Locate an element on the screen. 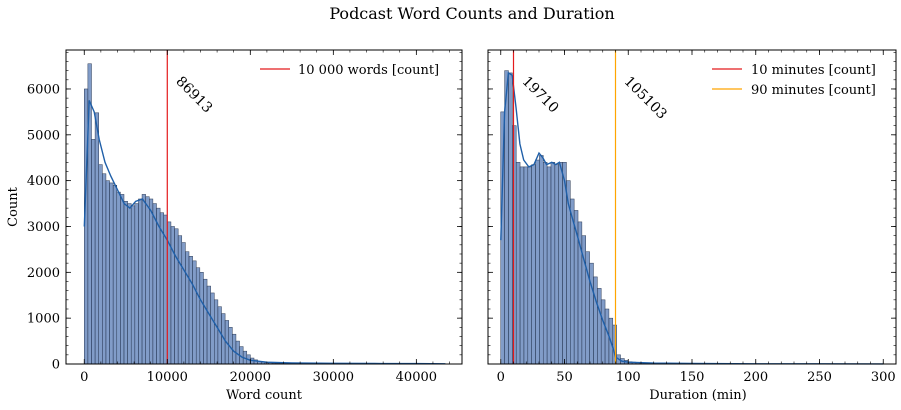  duration-xtick-label: 200 is located at coordinates (755, 377).